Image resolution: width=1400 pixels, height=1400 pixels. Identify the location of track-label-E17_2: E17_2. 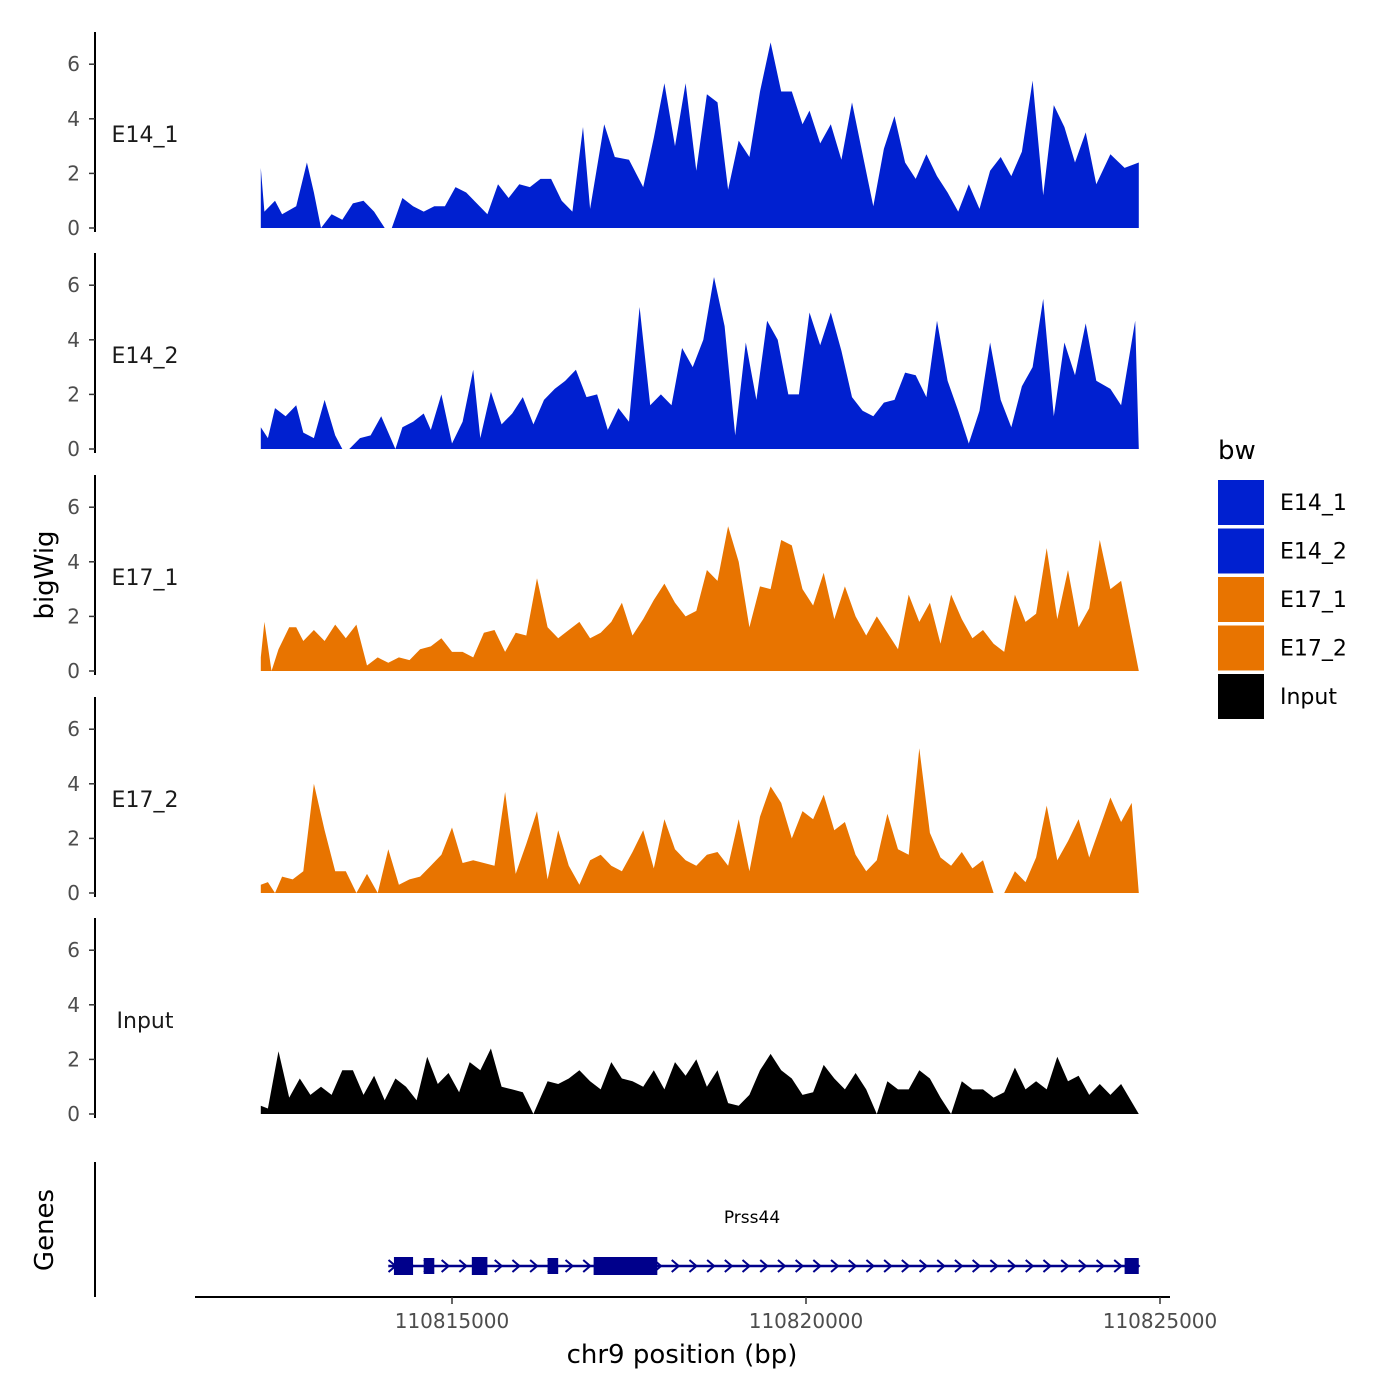
(145, 800).